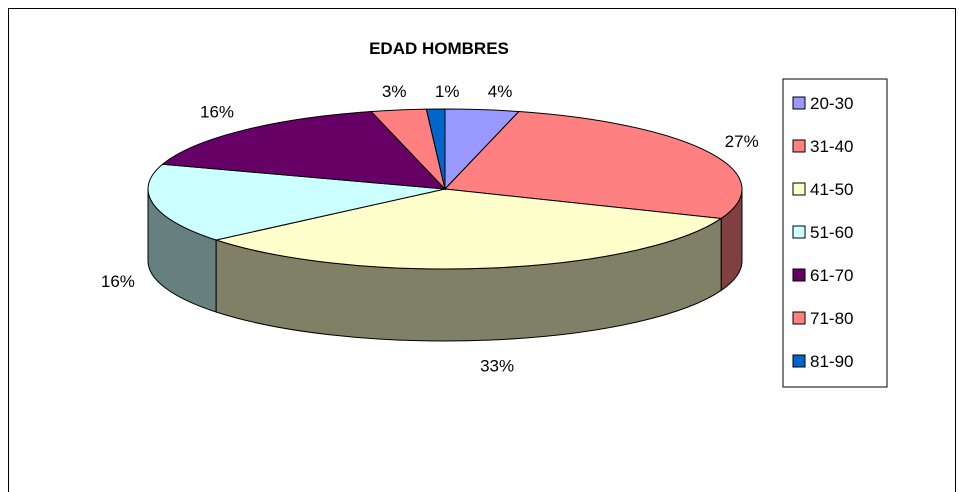  Describe the element at coordinates (742, 141) in the screenshot. I see `data-label-31-40: 27%` at that location.